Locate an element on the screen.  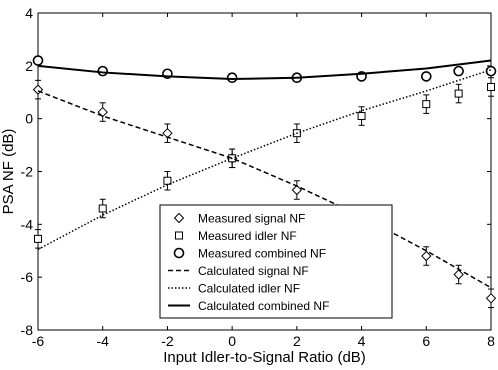
legend-entry-label: Calculated idler NF is located at coordinates (249, 289).